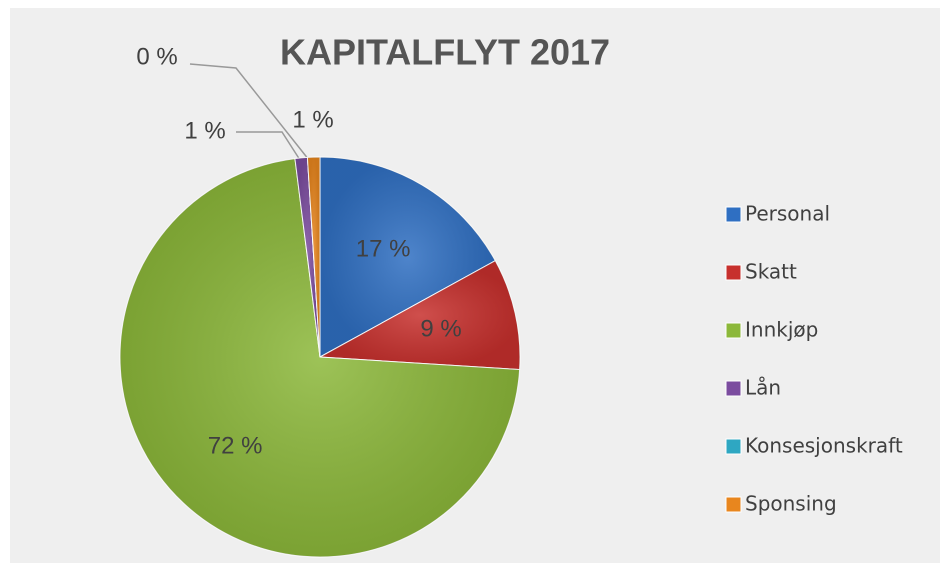 The image size is (949, 578). What do you see at coordinates (383, 249) in the screenshot?
I see `data-label: 17 %` at bounding box center [383, 249].